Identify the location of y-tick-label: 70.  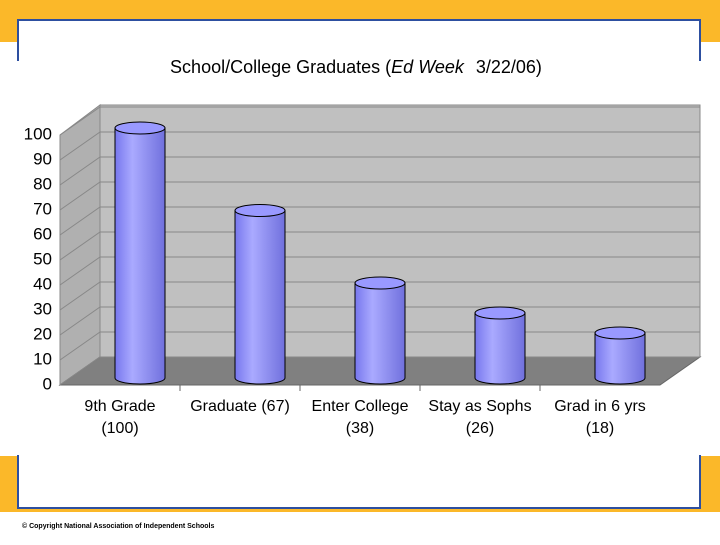
(42, 208).